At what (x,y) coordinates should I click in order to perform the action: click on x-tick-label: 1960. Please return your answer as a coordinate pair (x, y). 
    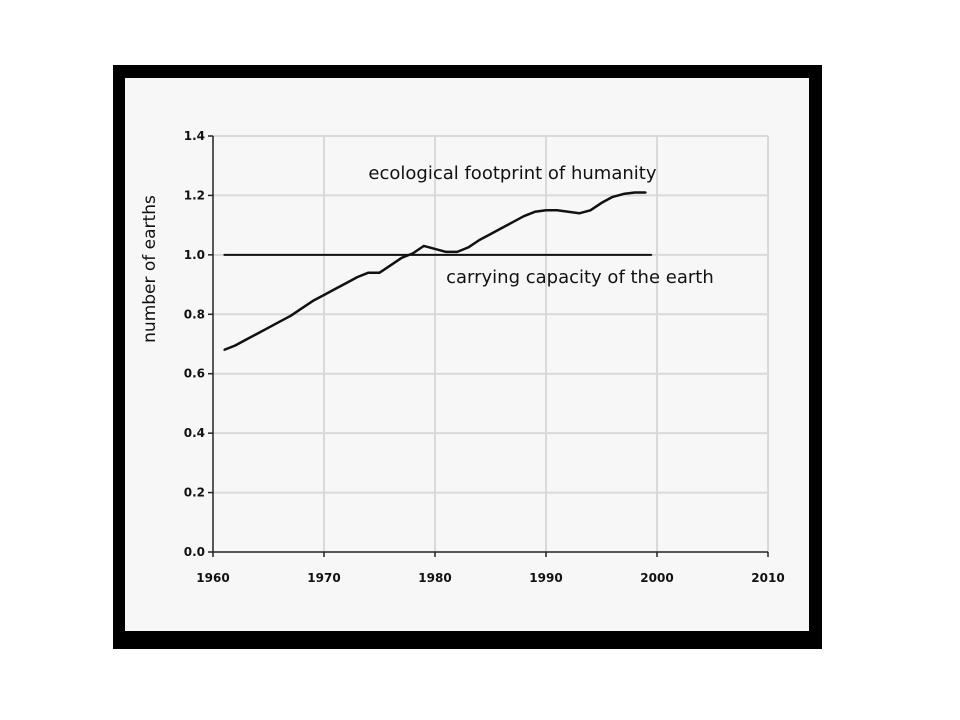
    Looking at the image, I should click on (212, 578).